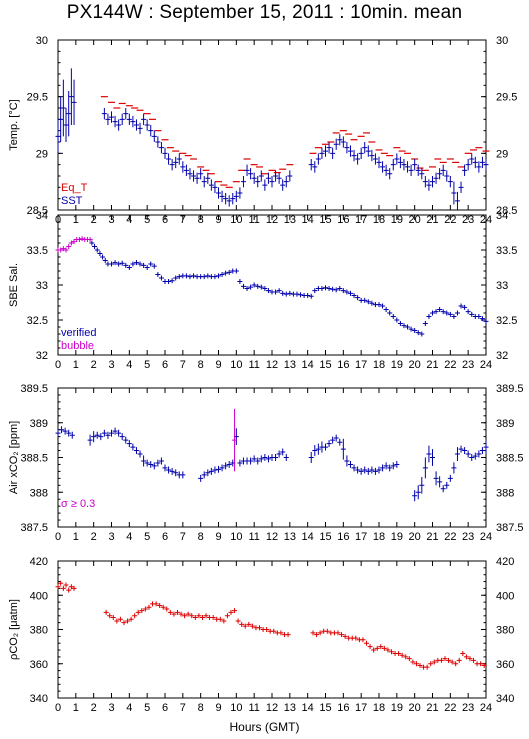 Image resolution: width=529 pixels, height=739 pixels. What do you see at coordinates (39, 665) in the screenshot?
I see `y-tick-label-left: 360` at bounding box center [39, 665].